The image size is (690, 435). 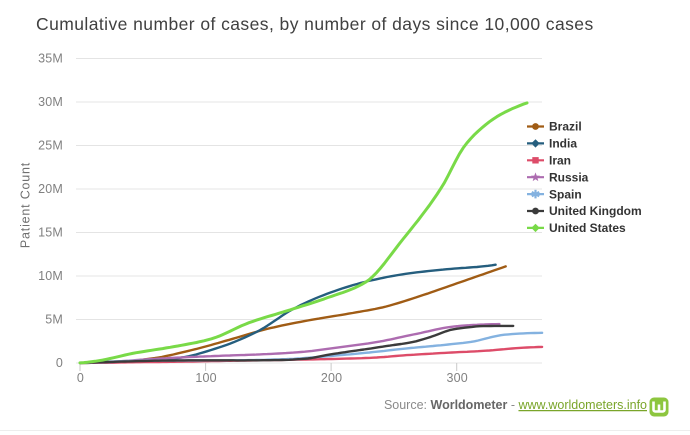 What do you see at coordinates (50, 233) in the screenshot?
I see `svg-text: 15M` at bounding box center [50, 233].